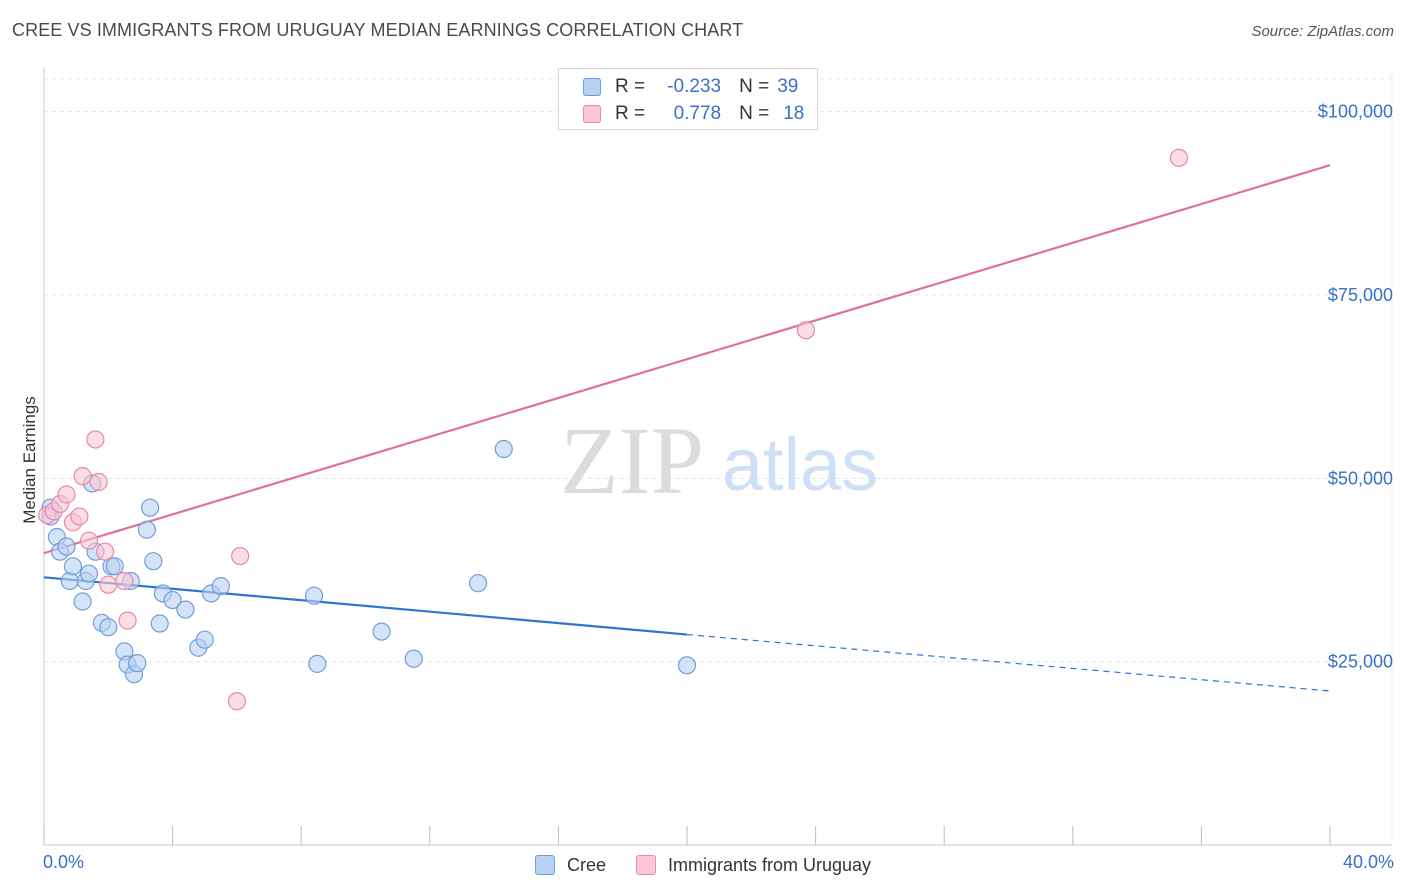  What do you see at coordinates (1355, 112) in the screenshot?
I see `y-tick-label: $100,000` at bounding box center [1355, 112].